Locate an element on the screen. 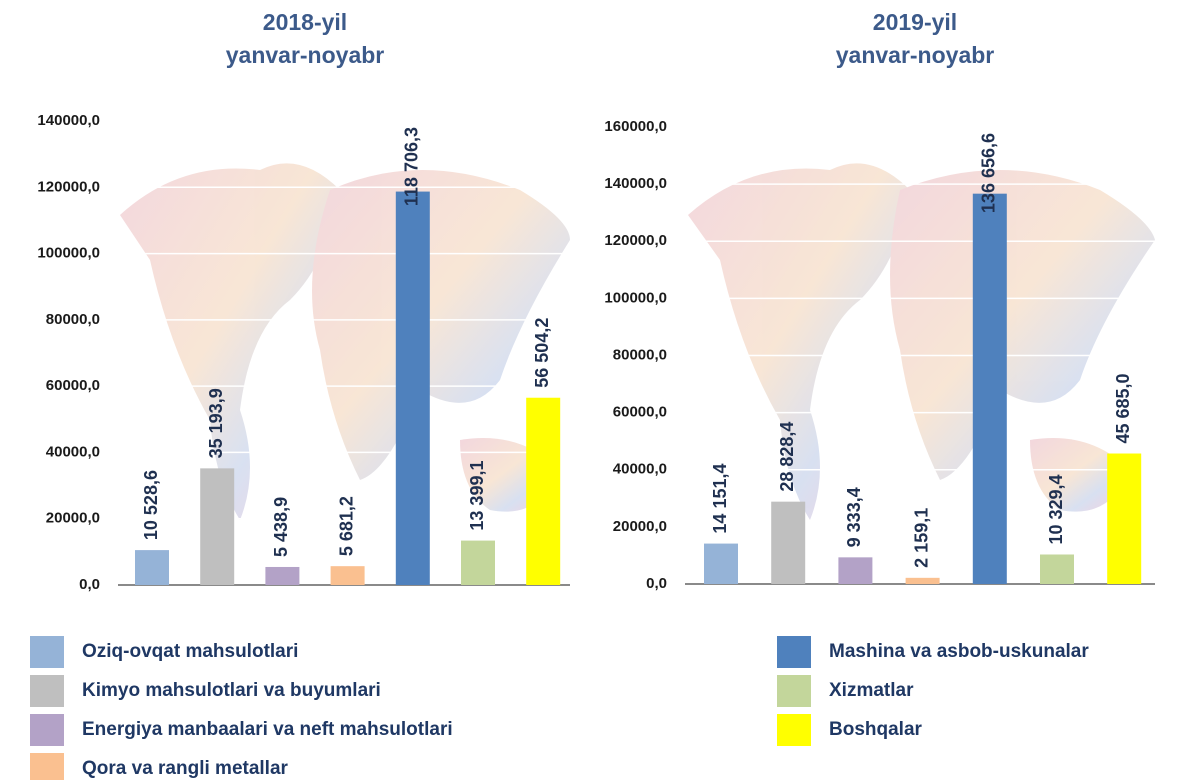  value-label: 10 329,4 is located at coordinates (1056, 509).